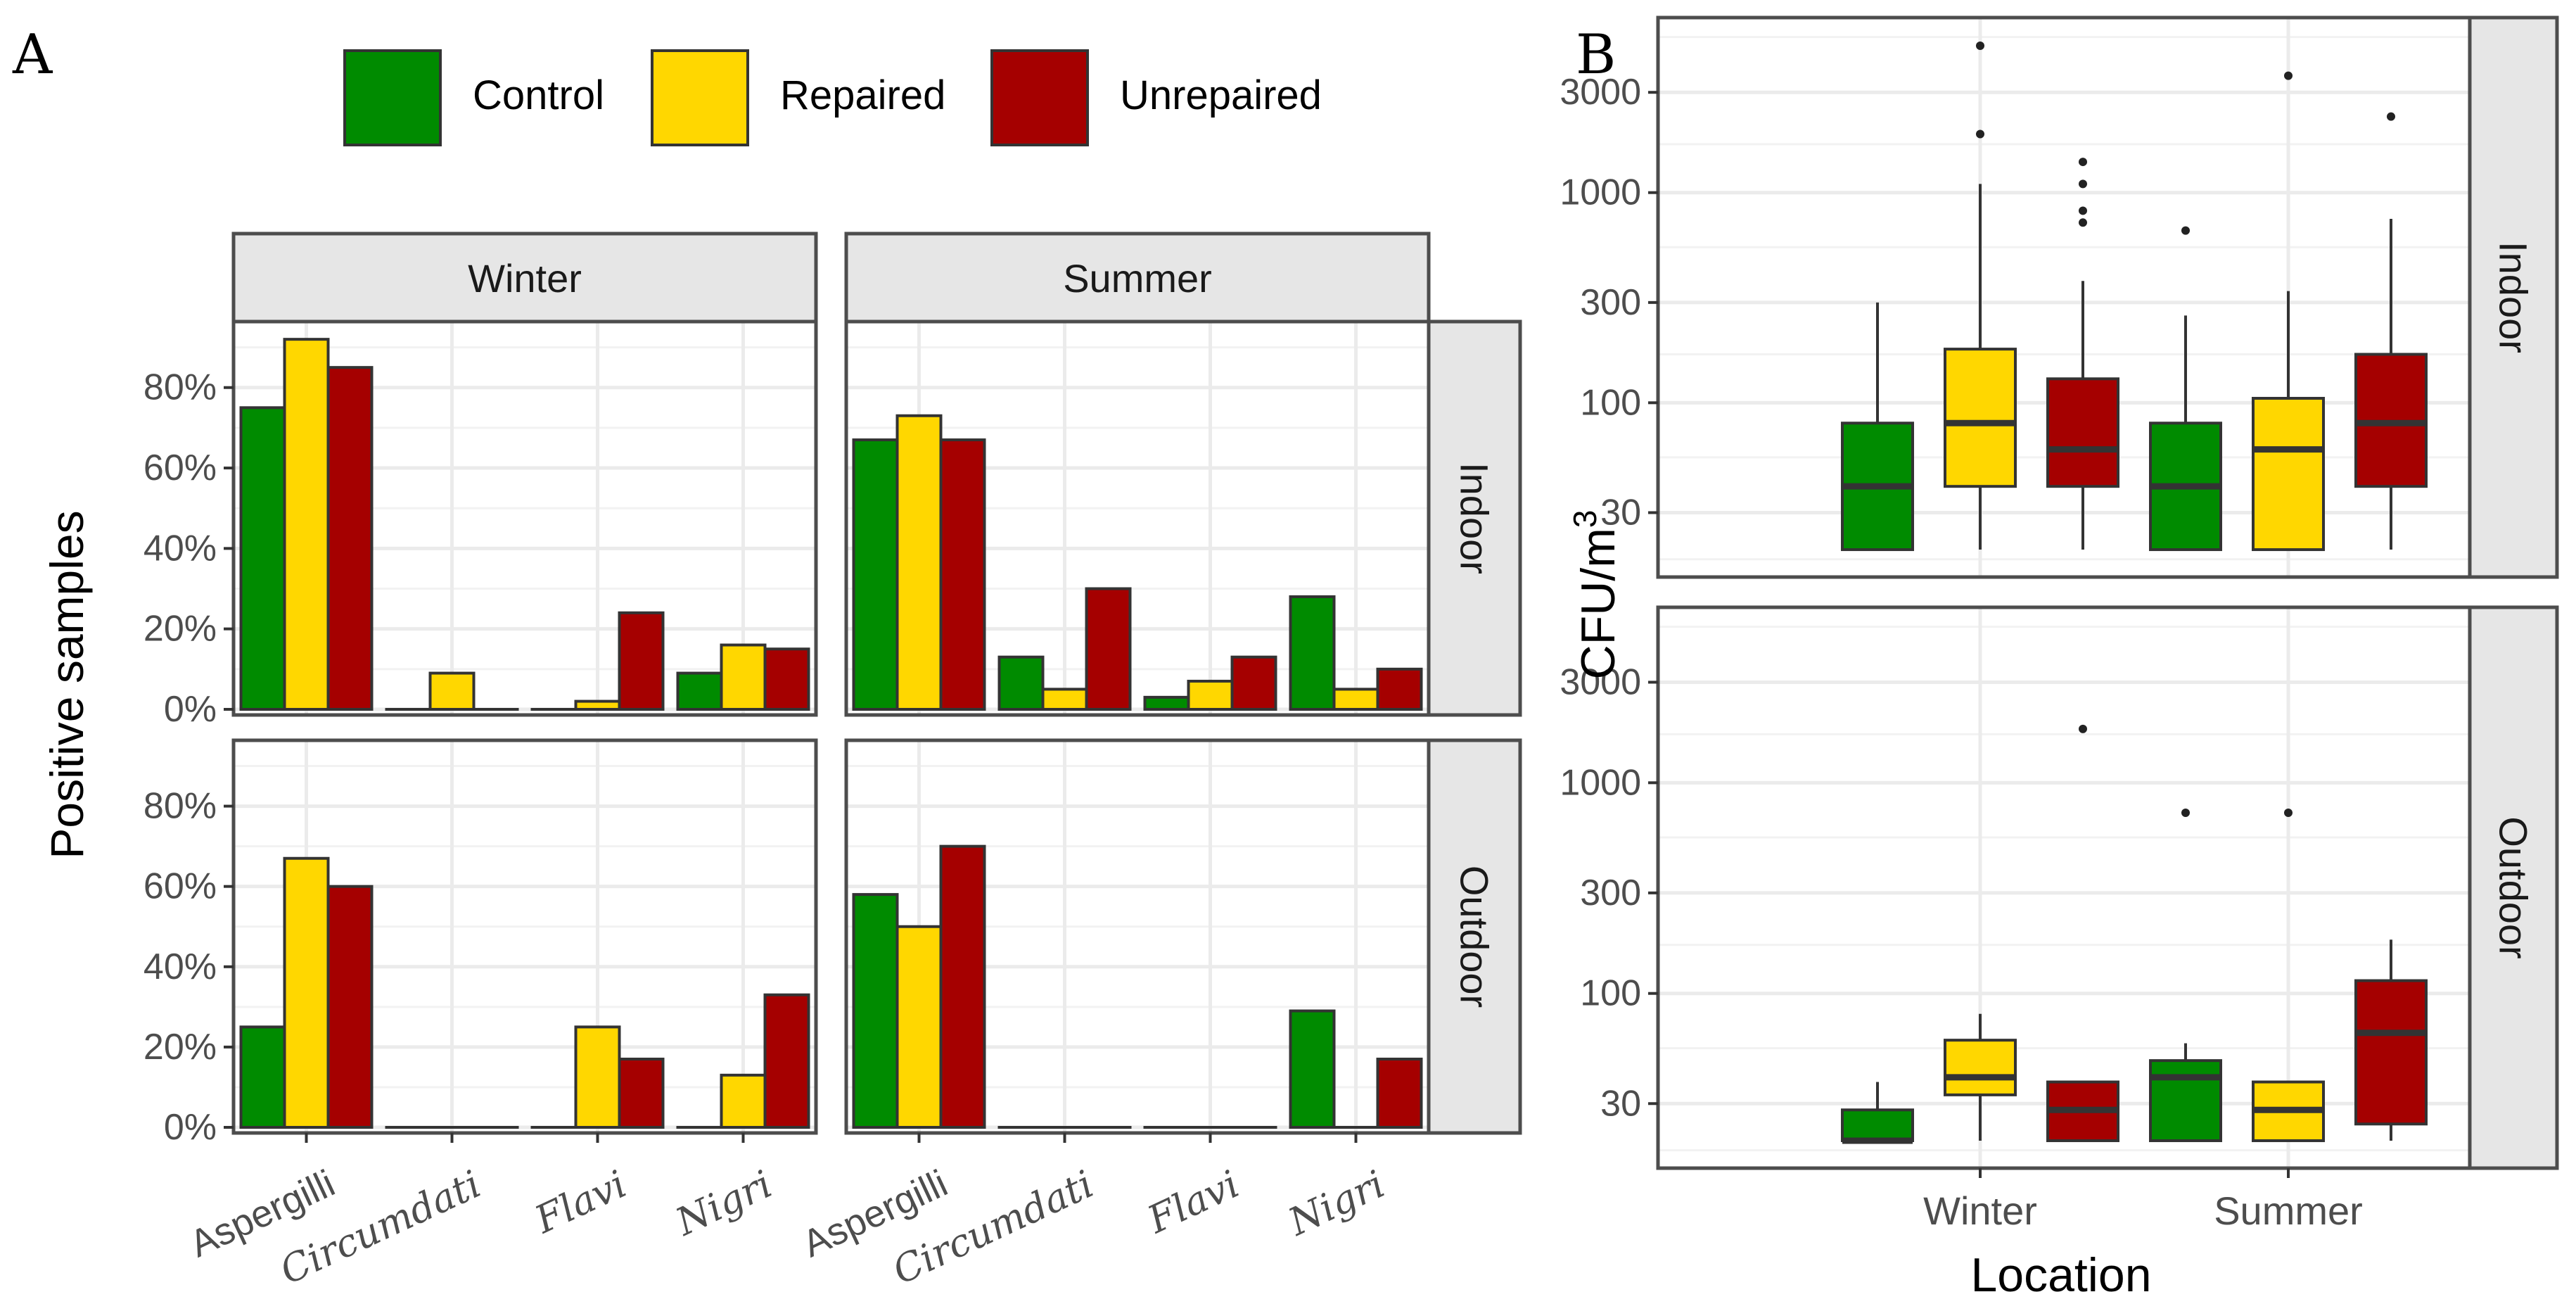 This screenshot has width=2576, height=1311. What do you see at coordinates (2185, 975) in the screenshot?
I see `box-summer-control` at bounding box center [2185, 975].